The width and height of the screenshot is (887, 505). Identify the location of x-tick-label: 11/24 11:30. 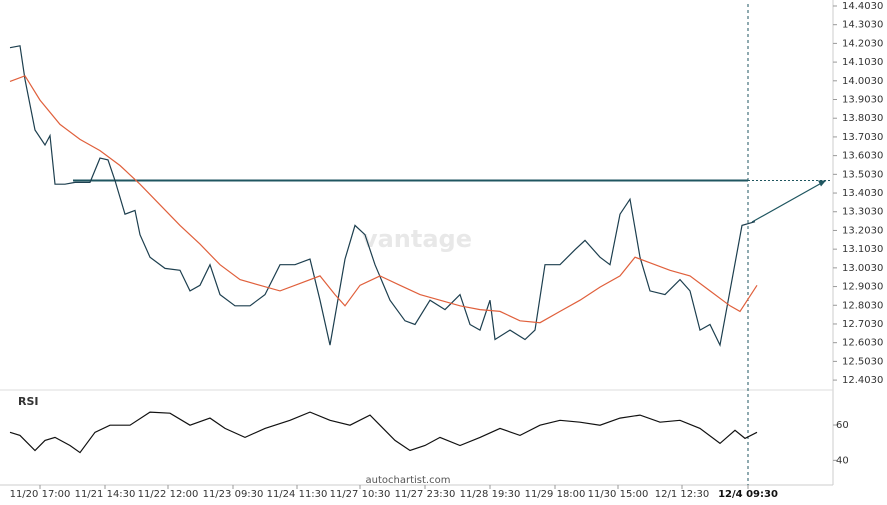
(297, 494).